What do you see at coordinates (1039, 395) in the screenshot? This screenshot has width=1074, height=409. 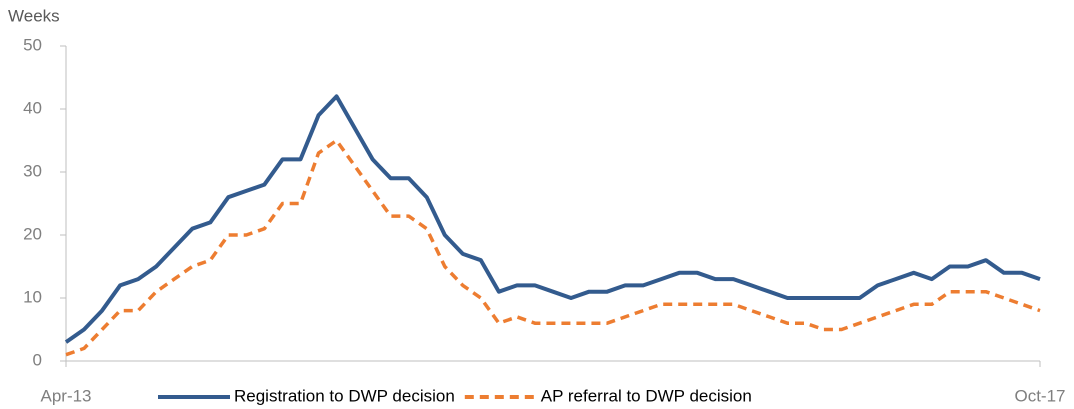 I see `x-tick-label: Oct-17` at bounding box center [1039, 395].